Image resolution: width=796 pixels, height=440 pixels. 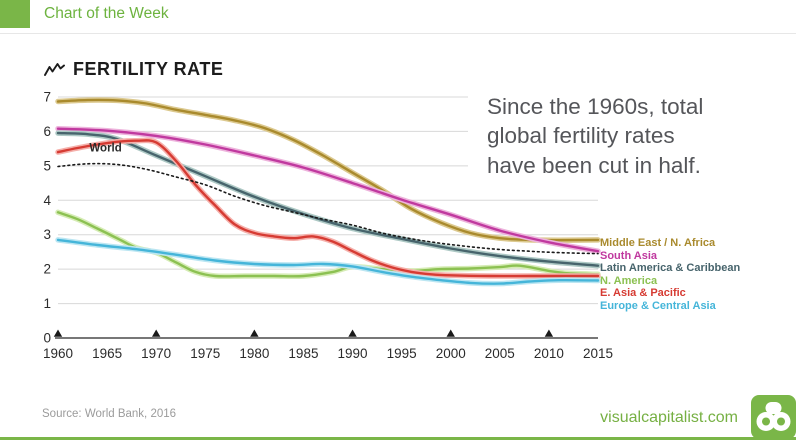 I want to click on series-line-europe-central-asia, so click(x=328, y=261).